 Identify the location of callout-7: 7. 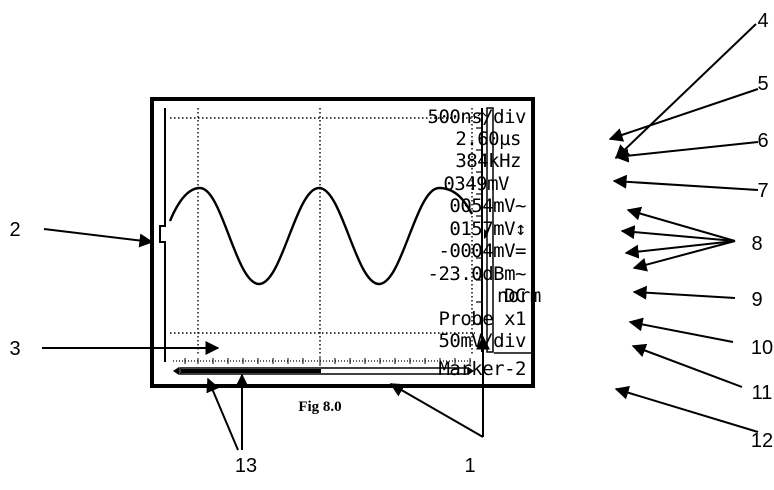
(762, 191).